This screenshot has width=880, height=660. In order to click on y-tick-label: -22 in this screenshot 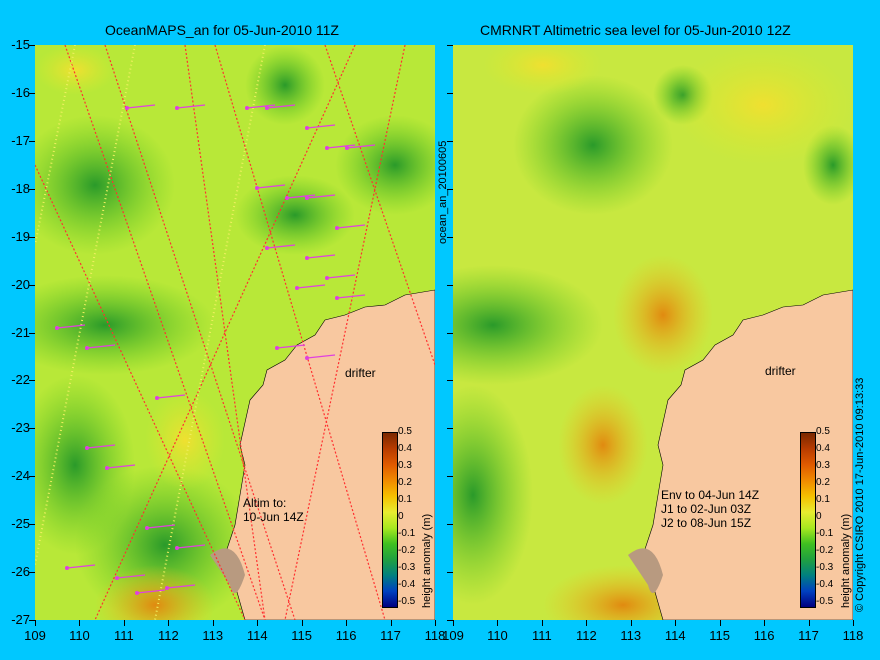, I will do `click(20, 380)`.